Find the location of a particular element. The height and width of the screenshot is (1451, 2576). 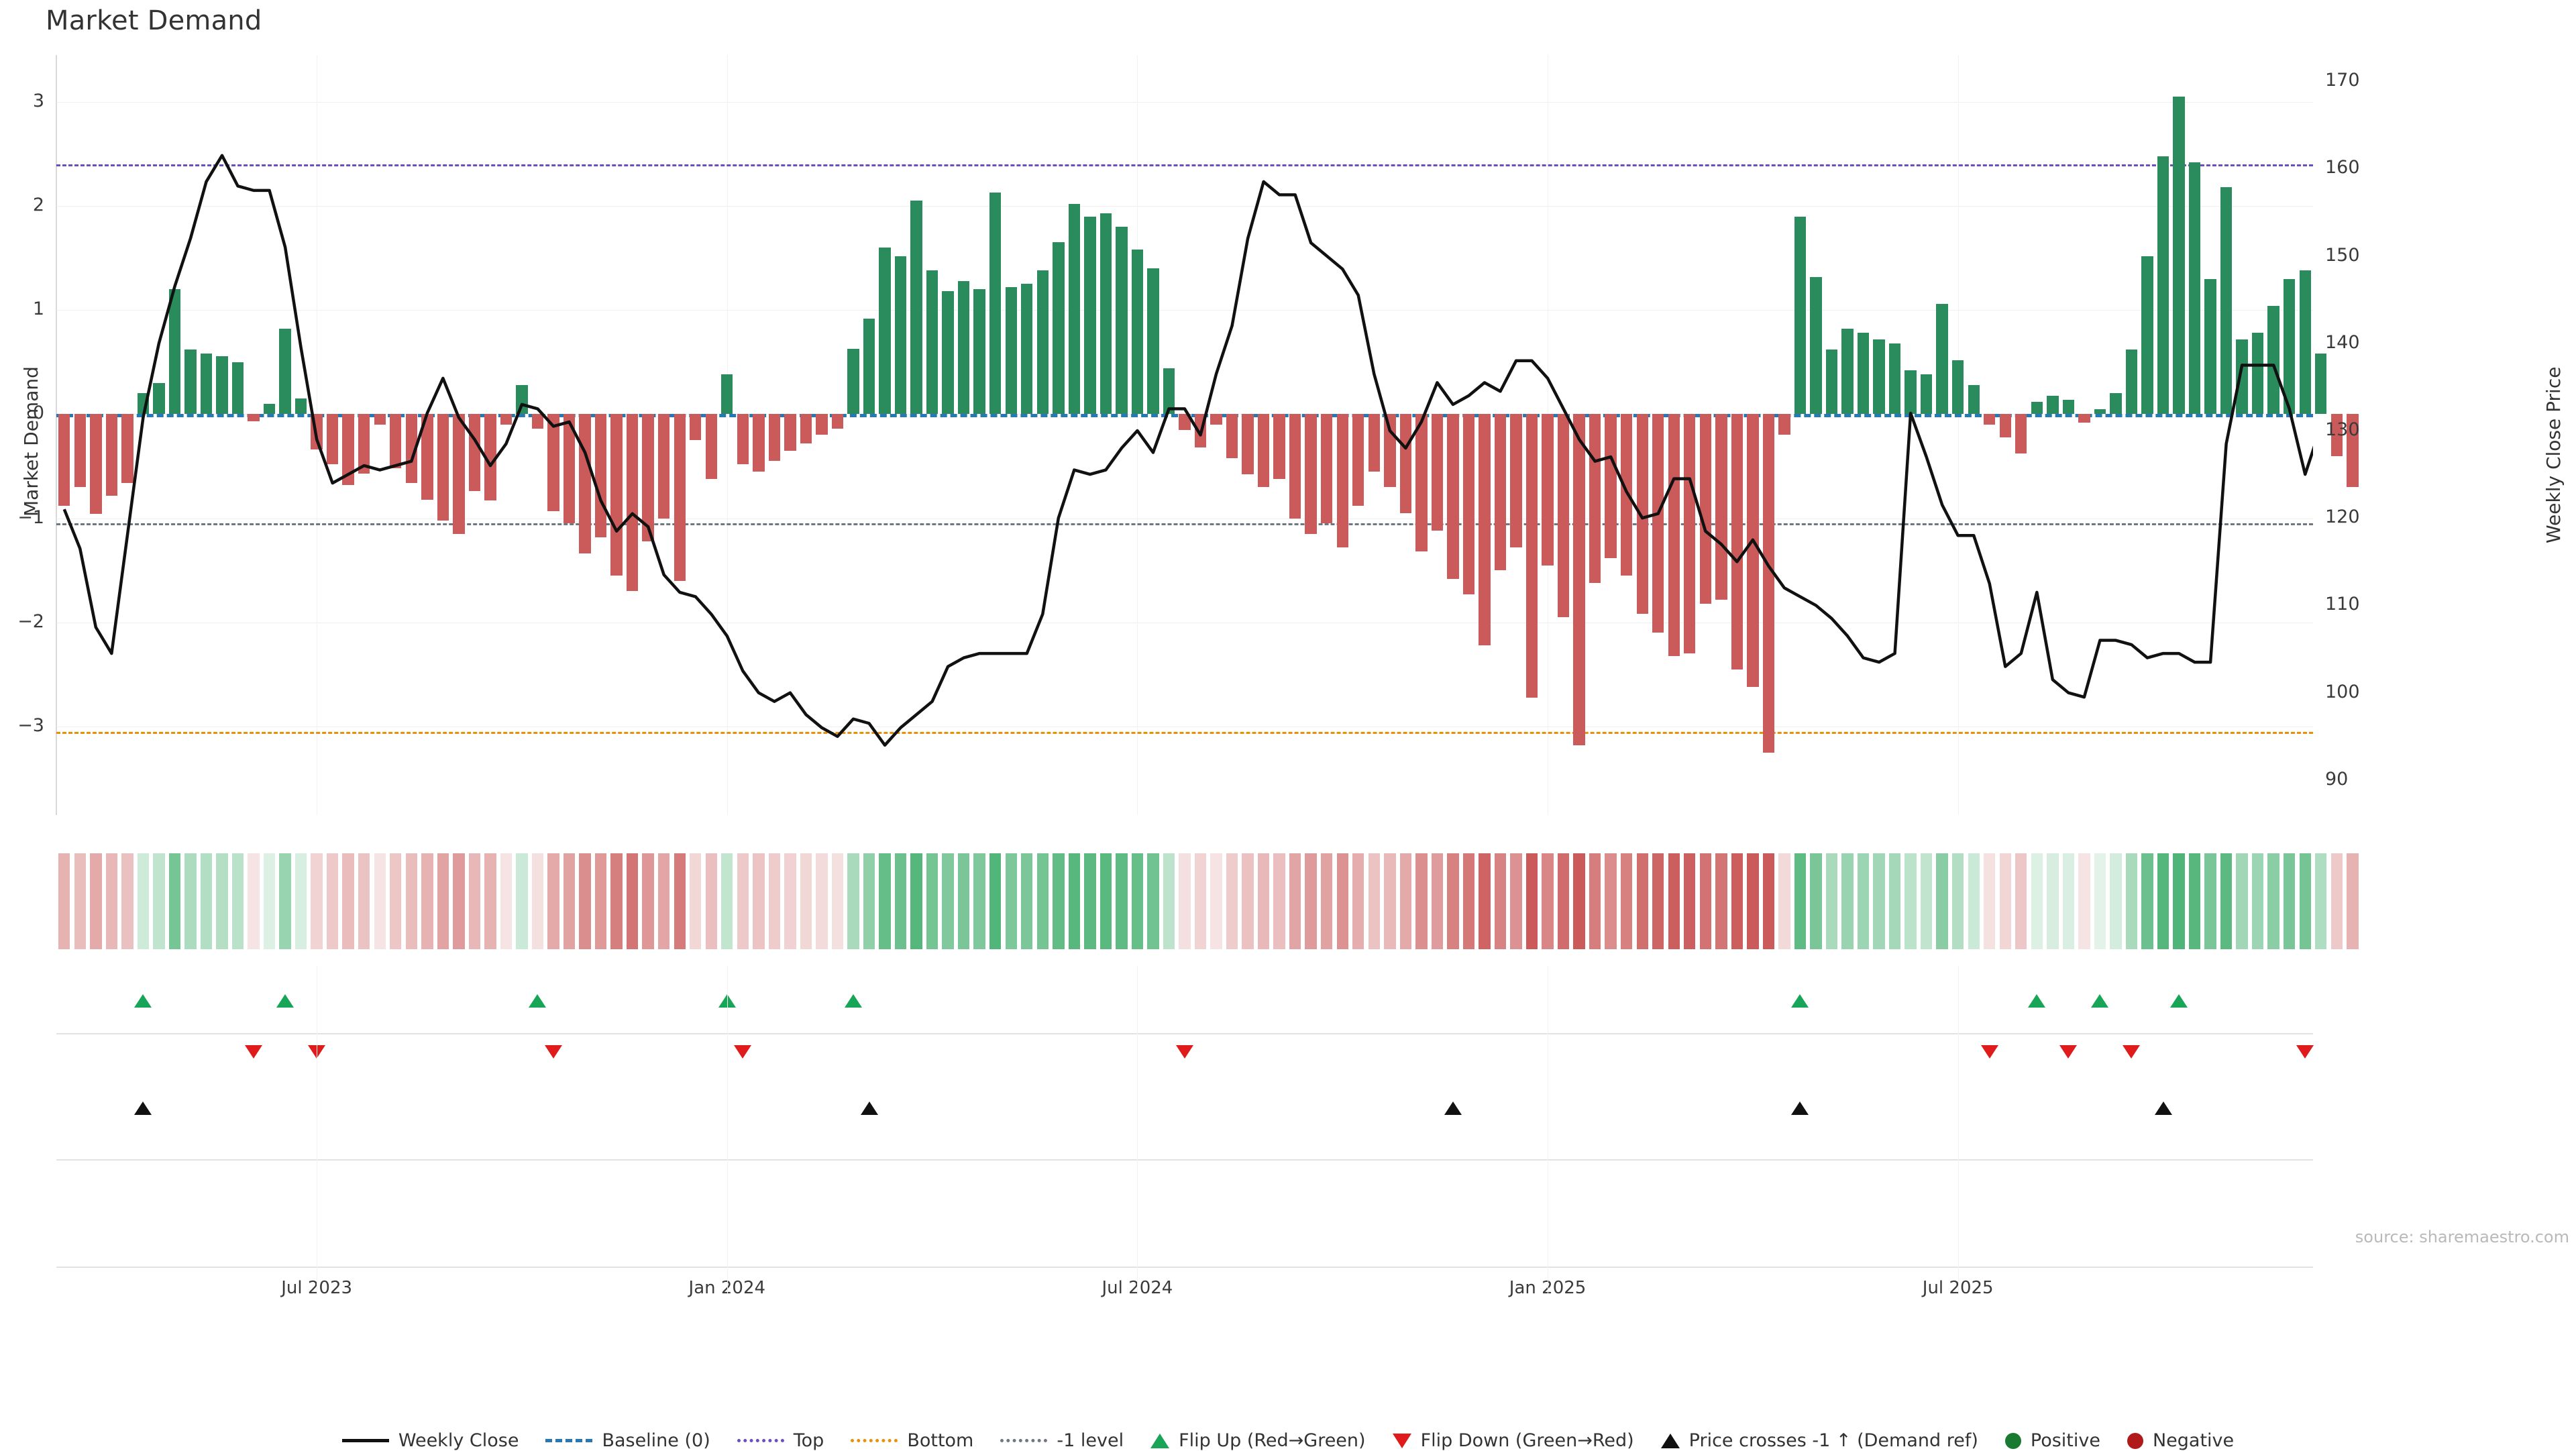

legend-item-price-cross: Price crosses -1 ↑ (Demand ref) is located at coordinates (1819, 1440).